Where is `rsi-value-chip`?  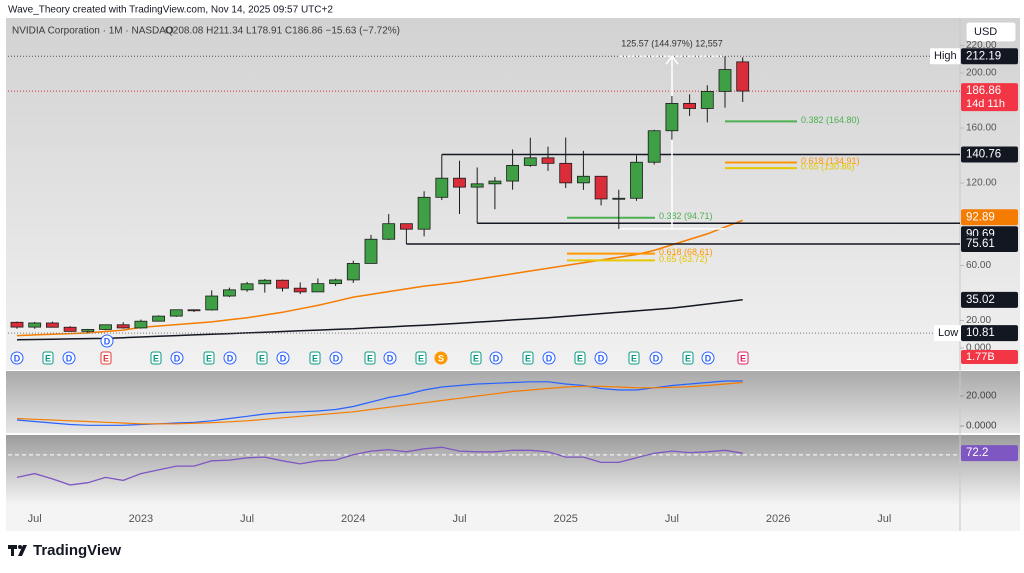 rsi-value-chip is located at coordinates (989, 453).